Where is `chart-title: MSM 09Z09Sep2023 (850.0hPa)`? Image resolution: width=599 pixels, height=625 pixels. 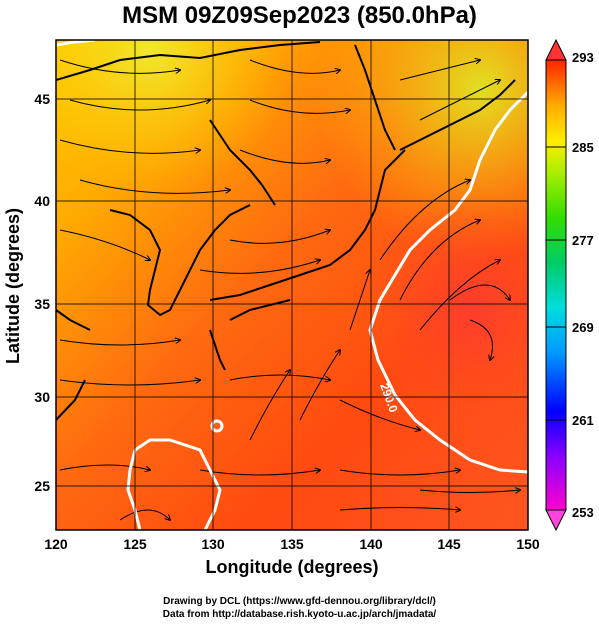
chart-title: MSM 09Z09Sep2023 (850.0hPa) is located at coordinates (299, 15).